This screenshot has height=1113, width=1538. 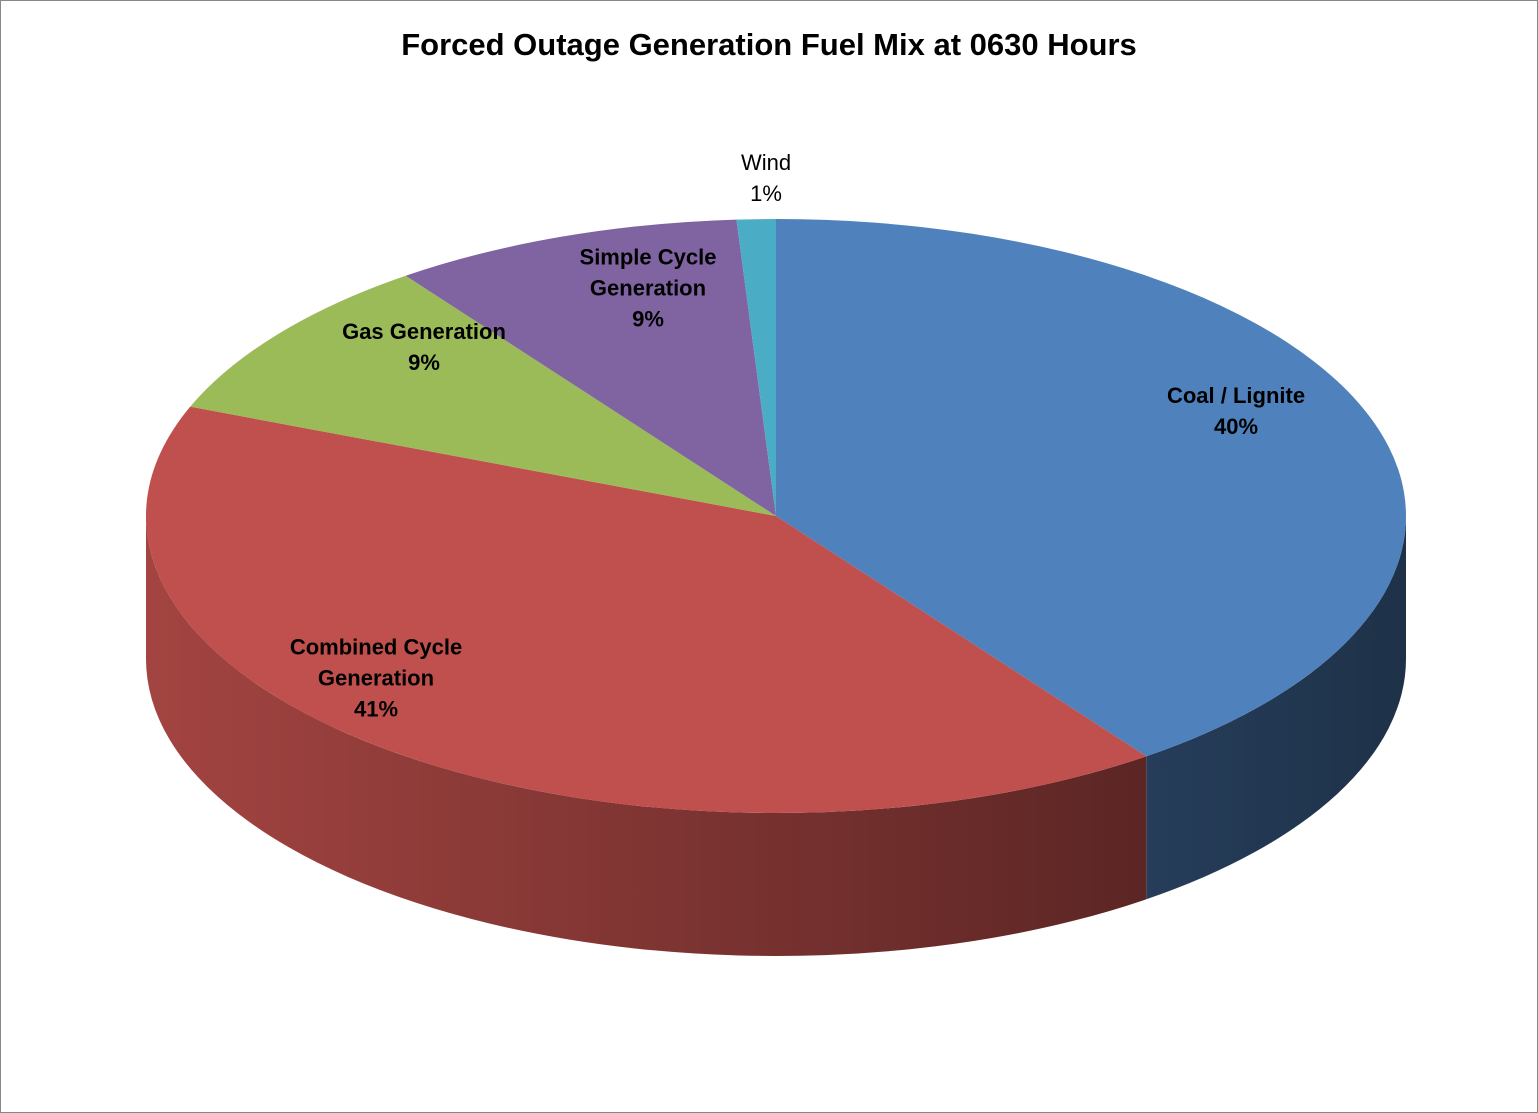 I want to click on slice-value: 1%, so click(x=766, y=193).